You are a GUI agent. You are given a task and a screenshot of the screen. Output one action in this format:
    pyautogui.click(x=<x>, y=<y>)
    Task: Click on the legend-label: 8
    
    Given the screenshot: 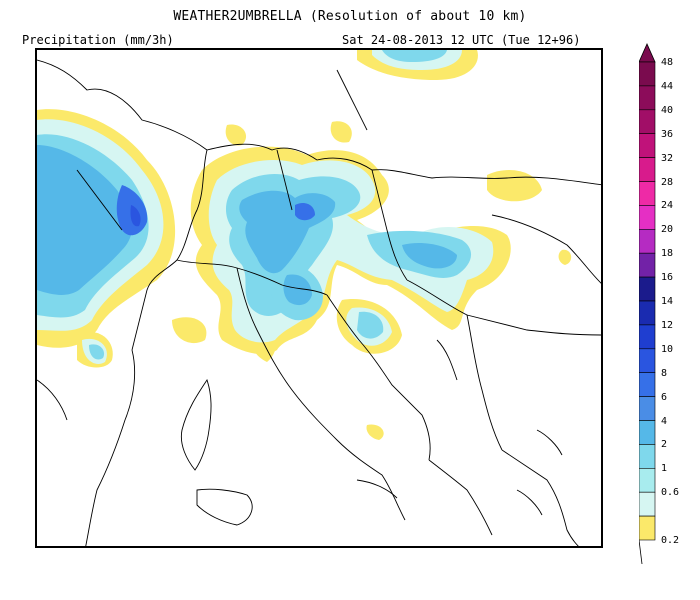 What is the action you would take?
    pyautogui.click(x=664, y=373)
    